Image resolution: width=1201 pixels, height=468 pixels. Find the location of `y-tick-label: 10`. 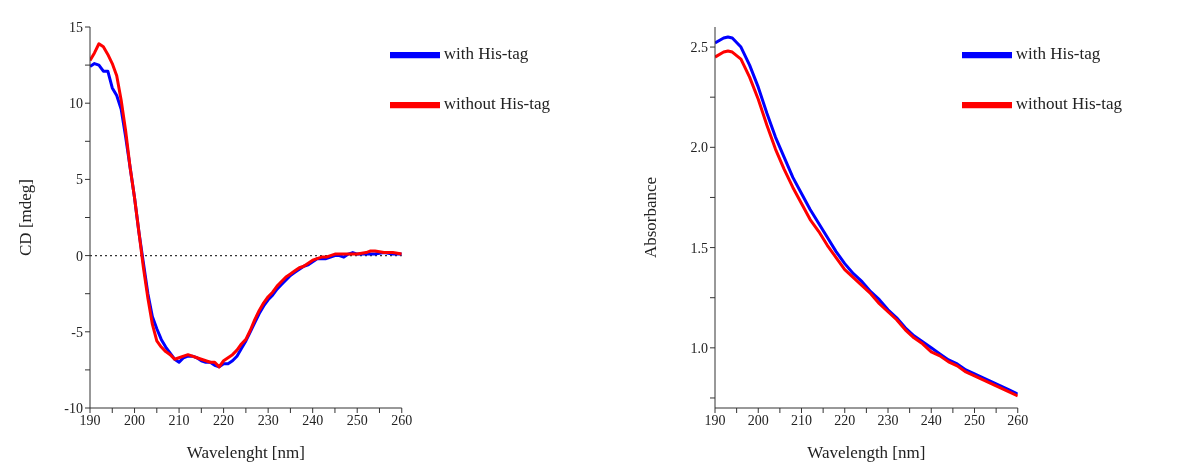

y-tick-label: 10 is located at coordinates (76, 104).